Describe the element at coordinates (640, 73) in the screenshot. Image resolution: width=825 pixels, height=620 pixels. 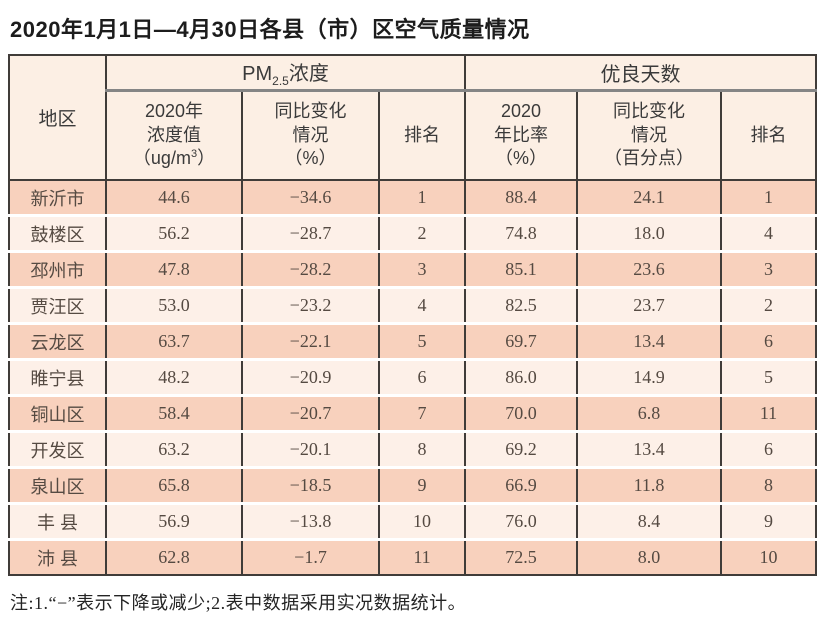
I see `header-group-good-days: 优良天数` at that location.